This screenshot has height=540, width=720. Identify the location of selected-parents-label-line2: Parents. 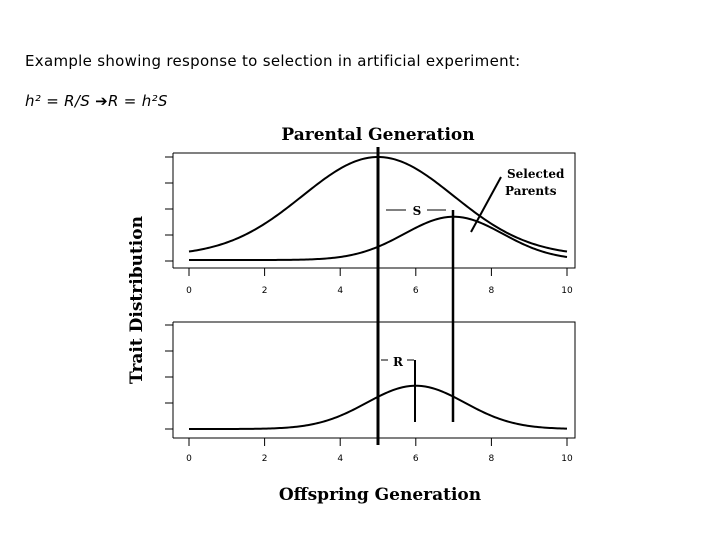
(531, 191).